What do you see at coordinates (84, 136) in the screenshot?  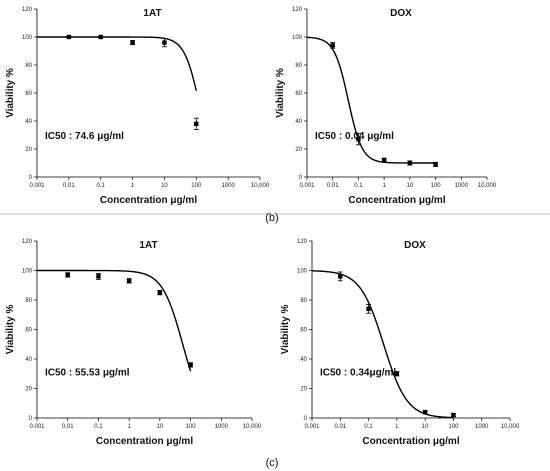 I see `ic50-annotation: IC50 : 74.6 μg/ml` at bounding box center [84, 136].